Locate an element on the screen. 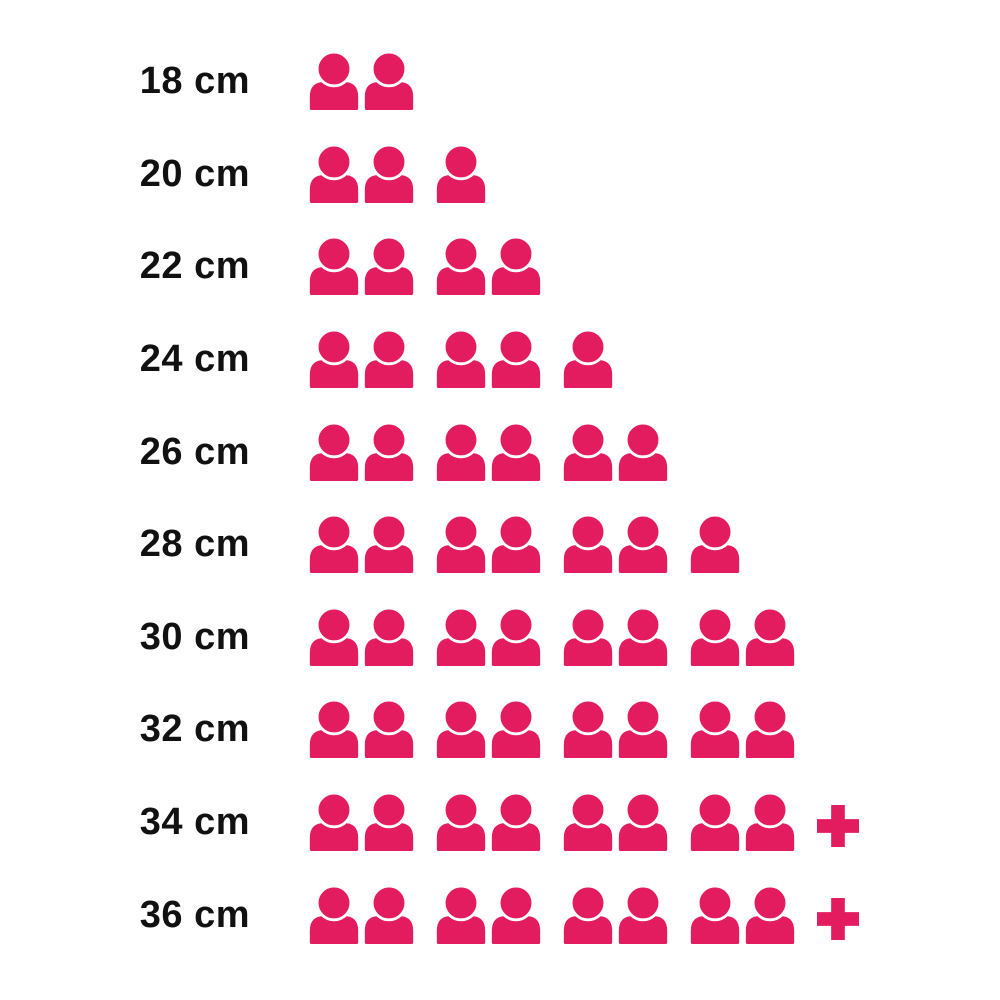 This screenshot has width=1000, height=1000. pictogram-row: 24 cm is located at coordinates (500, 359).